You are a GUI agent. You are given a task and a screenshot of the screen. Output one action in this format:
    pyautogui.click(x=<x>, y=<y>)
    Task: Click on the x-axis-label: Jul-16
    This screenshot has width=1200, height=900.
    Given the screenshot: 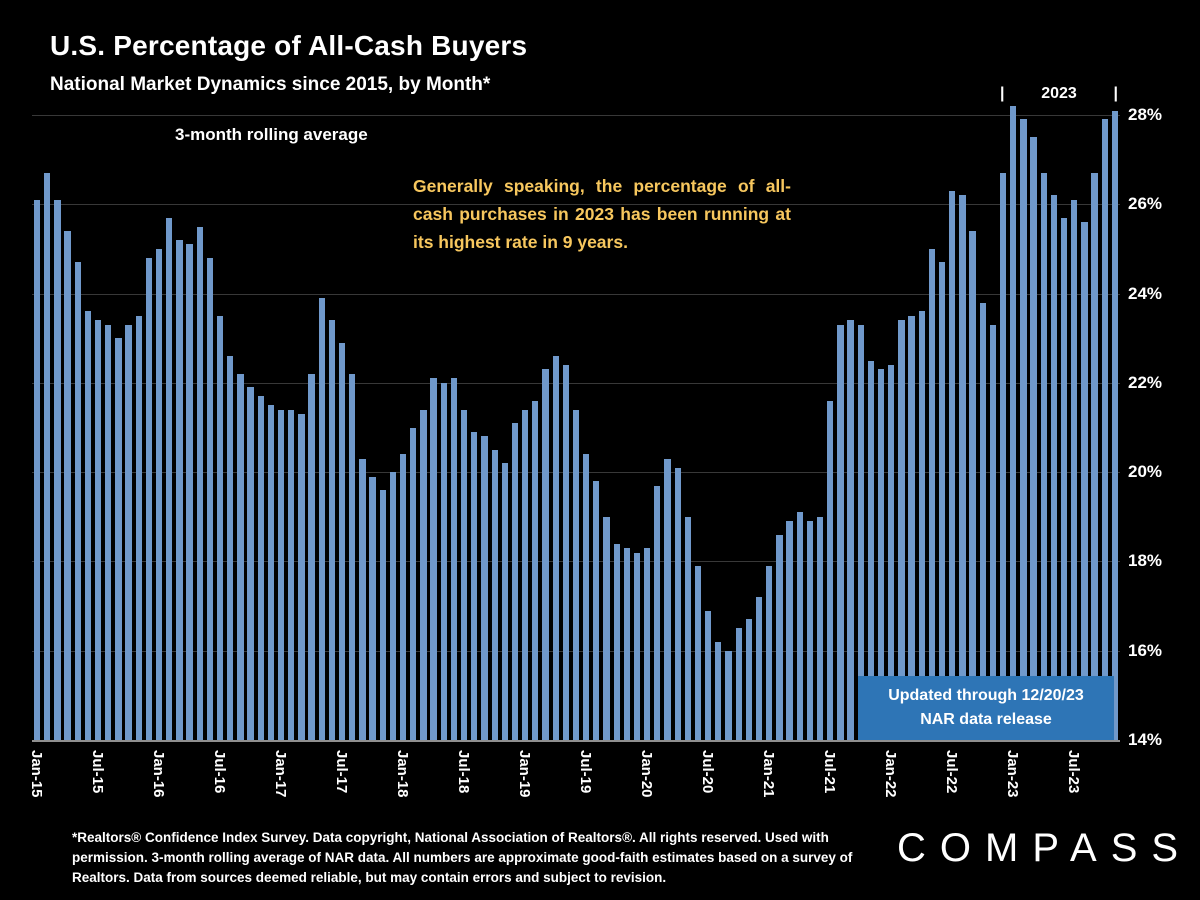 What is the action you would take?
    pyautogui.click(x=220, y=772)
    